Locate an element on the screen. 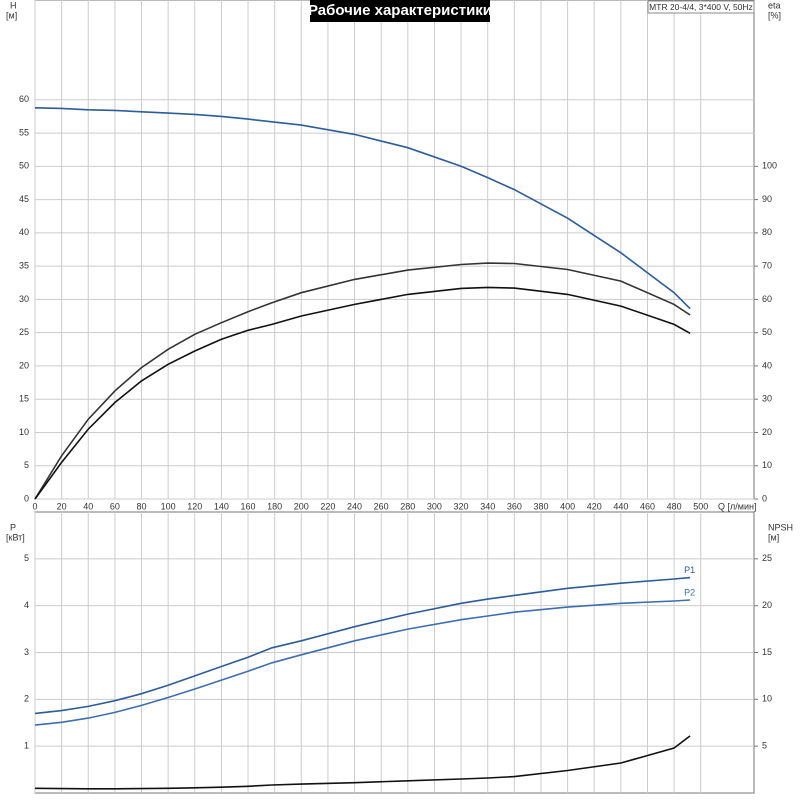 Image resolution: width=800 pixels, height=800 pixels. y-tick-label: 50 is located at coordinates (24, 166).